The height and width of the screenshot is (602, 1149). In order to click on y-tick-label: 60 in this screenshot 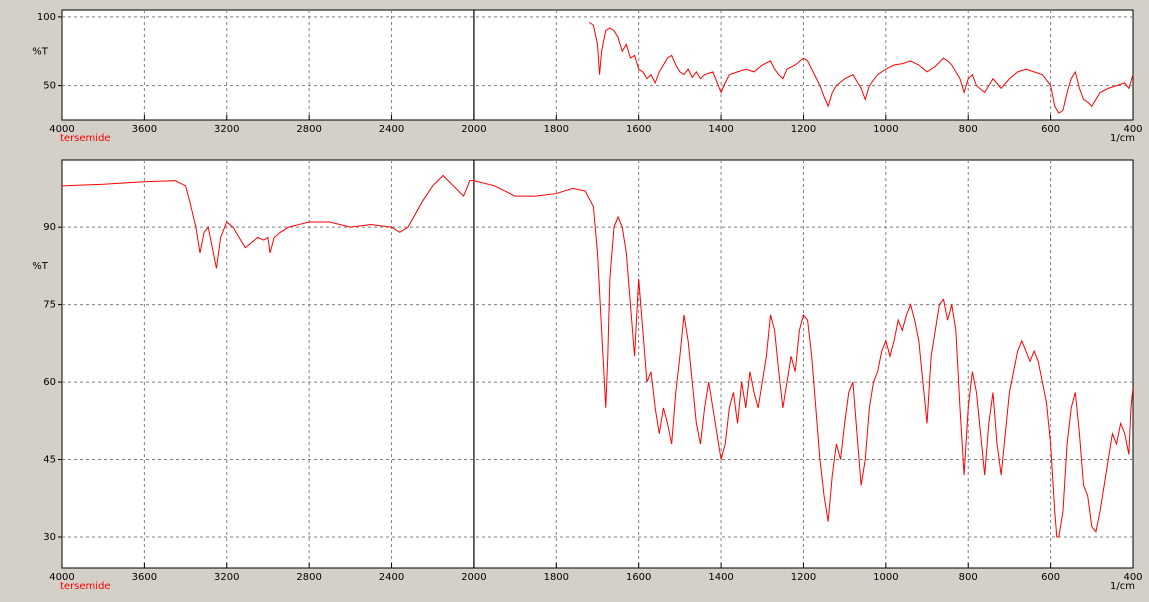, I will do `click(49, 382)`.